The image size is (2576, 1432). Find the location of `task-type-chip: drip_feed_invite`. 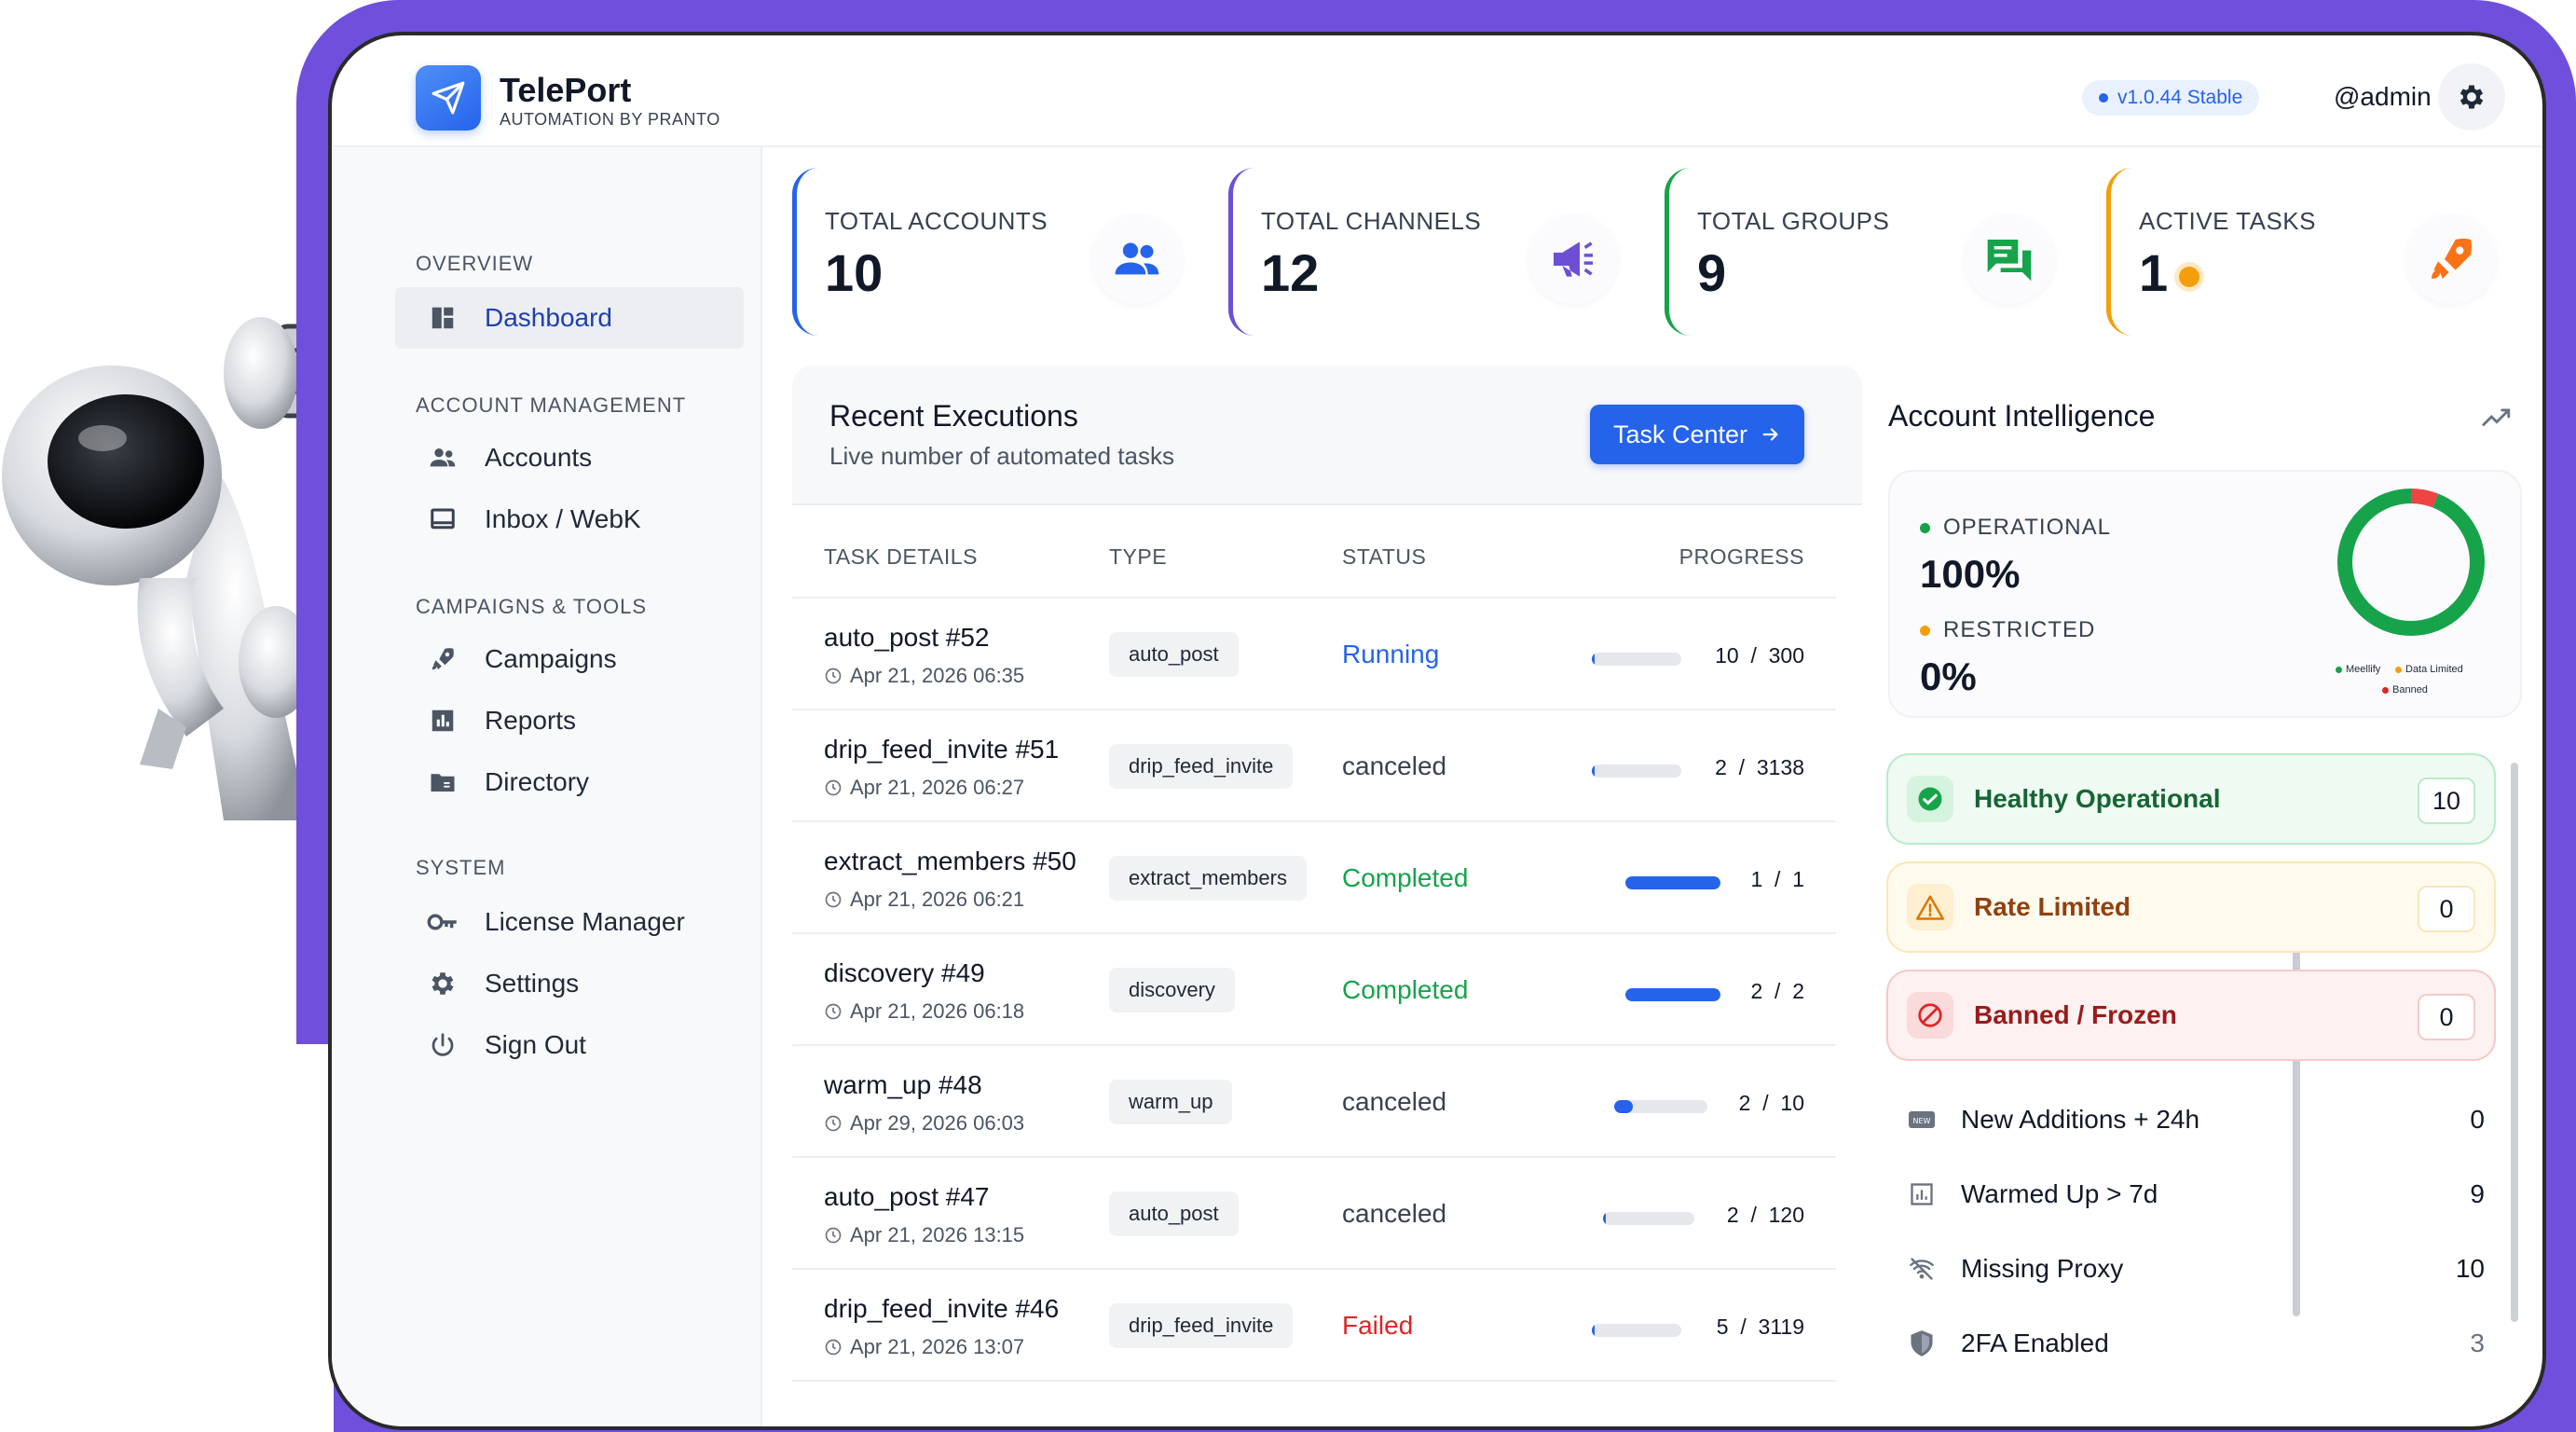

task-type-chip: drip_feed_invite is located at coordinates (1201, 1325).